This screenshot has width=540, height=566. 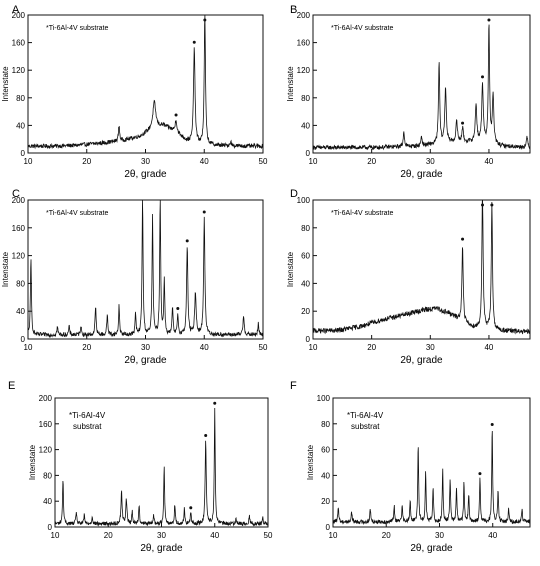 What do you see at coordinates (87, 415) in the screenshot?
I see `annotation-line-1: *Ti-6Al-4V` at bounding box center [87, 415].